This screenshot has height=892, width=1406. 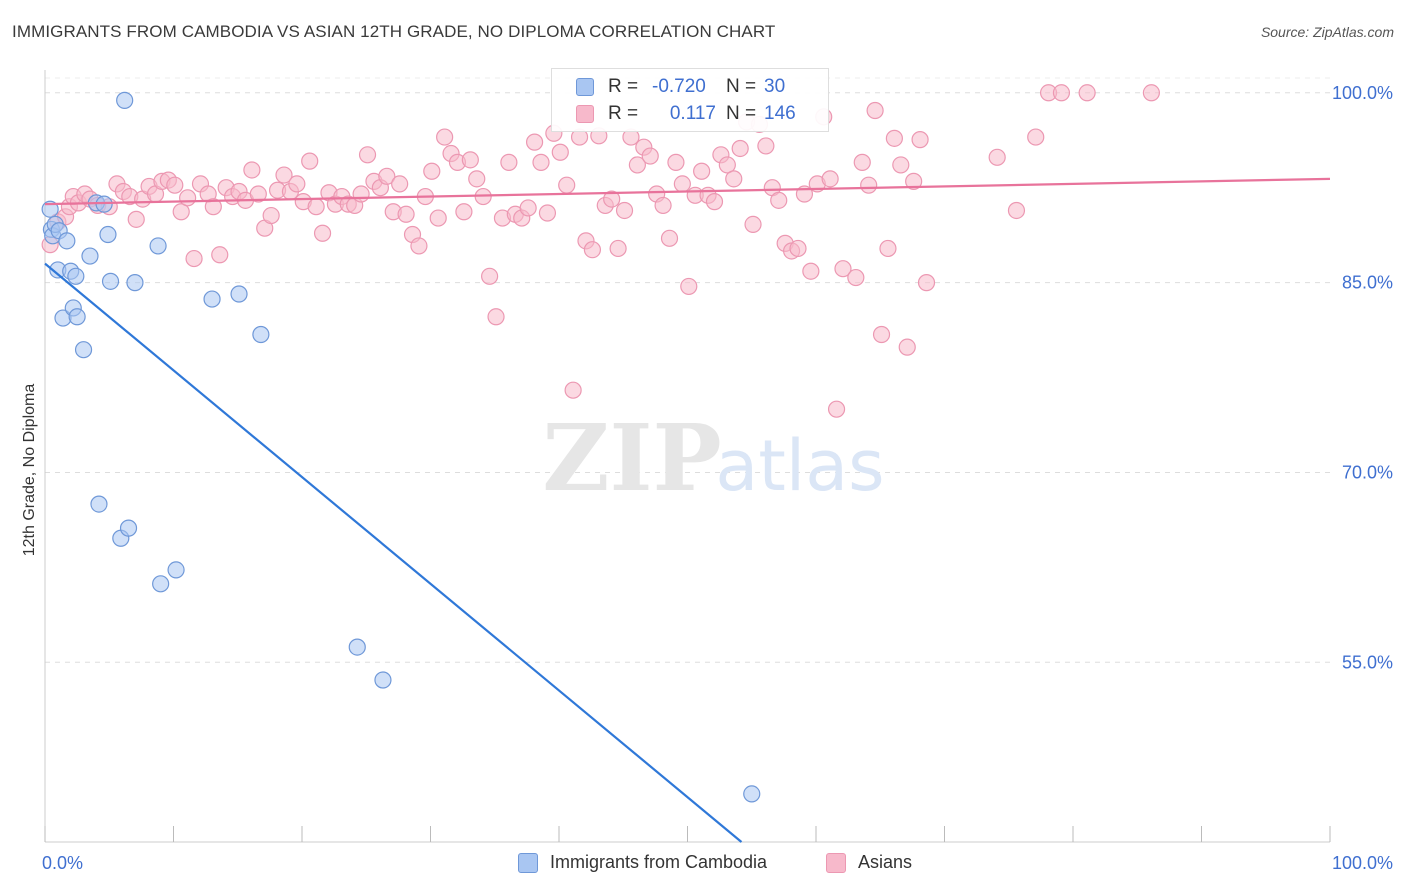 What do you see at coordinates (799, 466) in the screenshot?
I see `watermark-atlas: atlas` at bounding box center [799, 466].